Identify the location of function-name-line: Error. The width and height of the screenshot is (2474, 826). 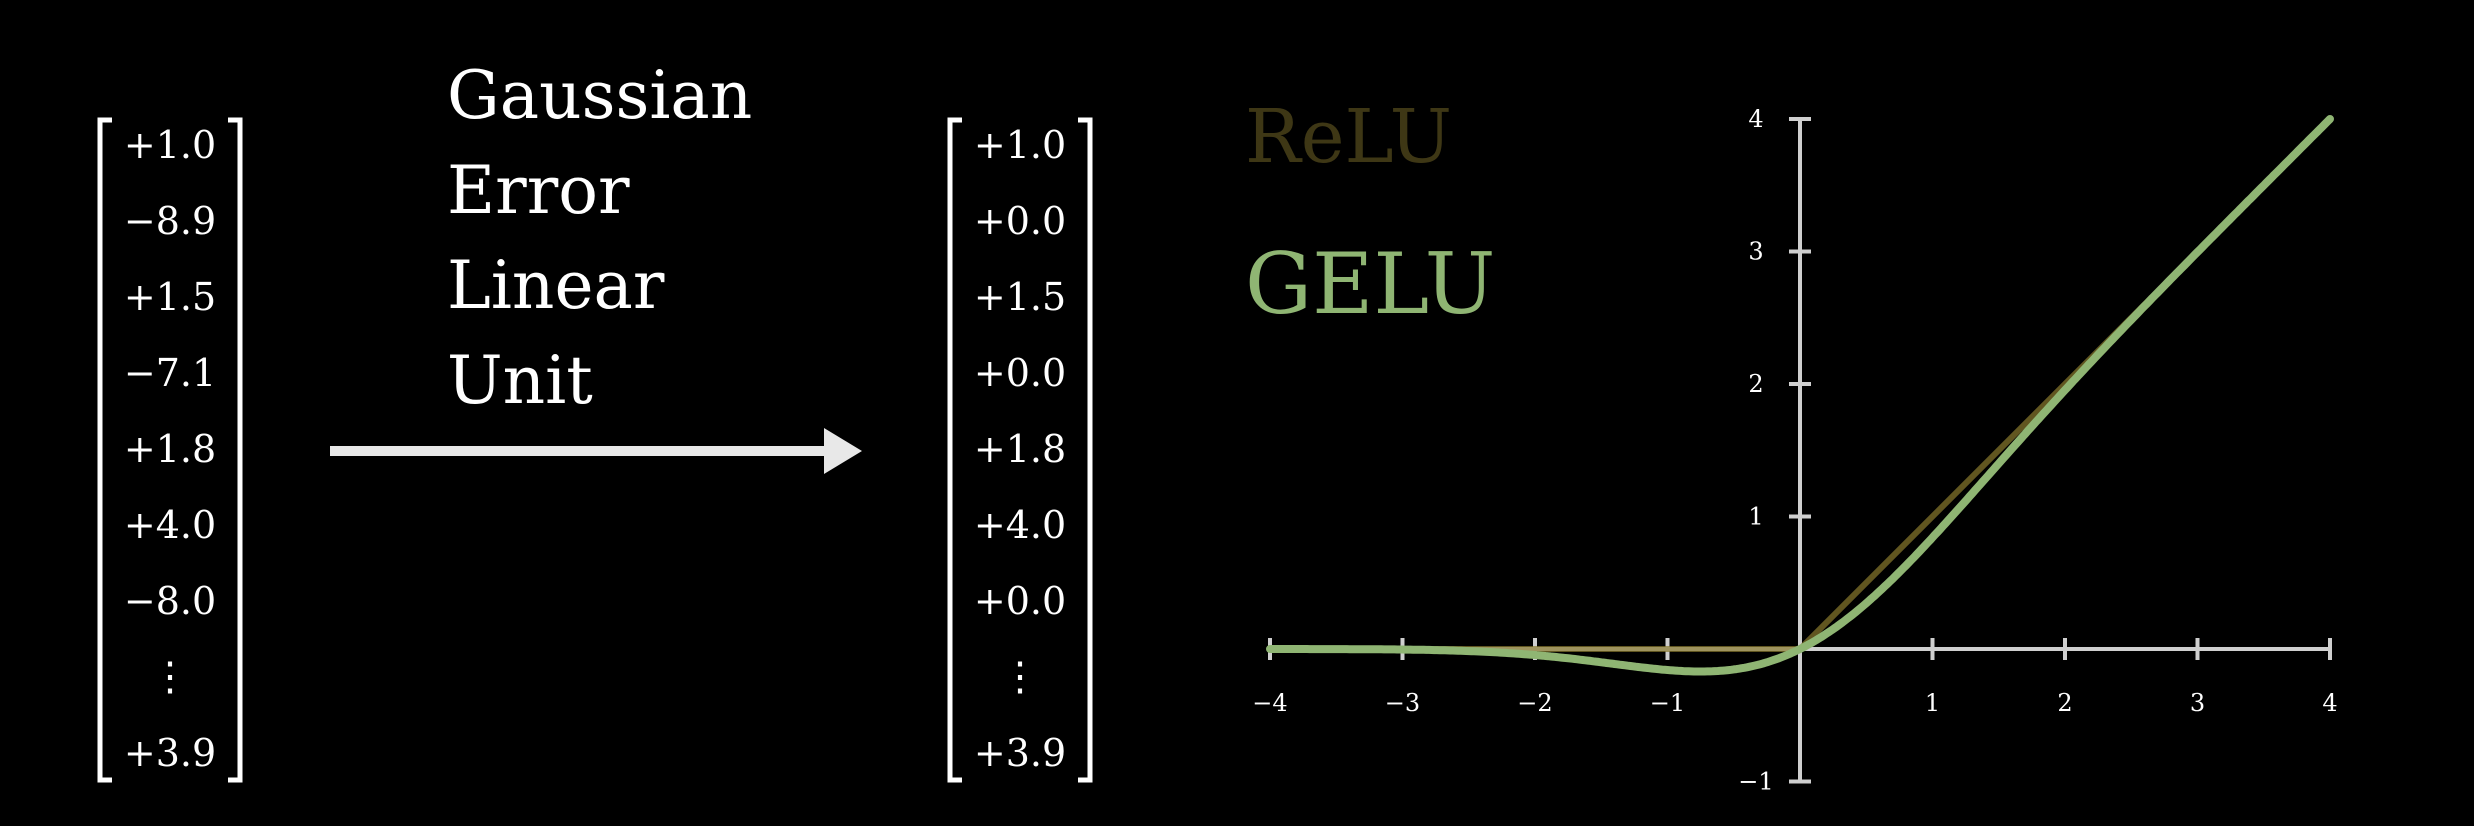
(538, 190).